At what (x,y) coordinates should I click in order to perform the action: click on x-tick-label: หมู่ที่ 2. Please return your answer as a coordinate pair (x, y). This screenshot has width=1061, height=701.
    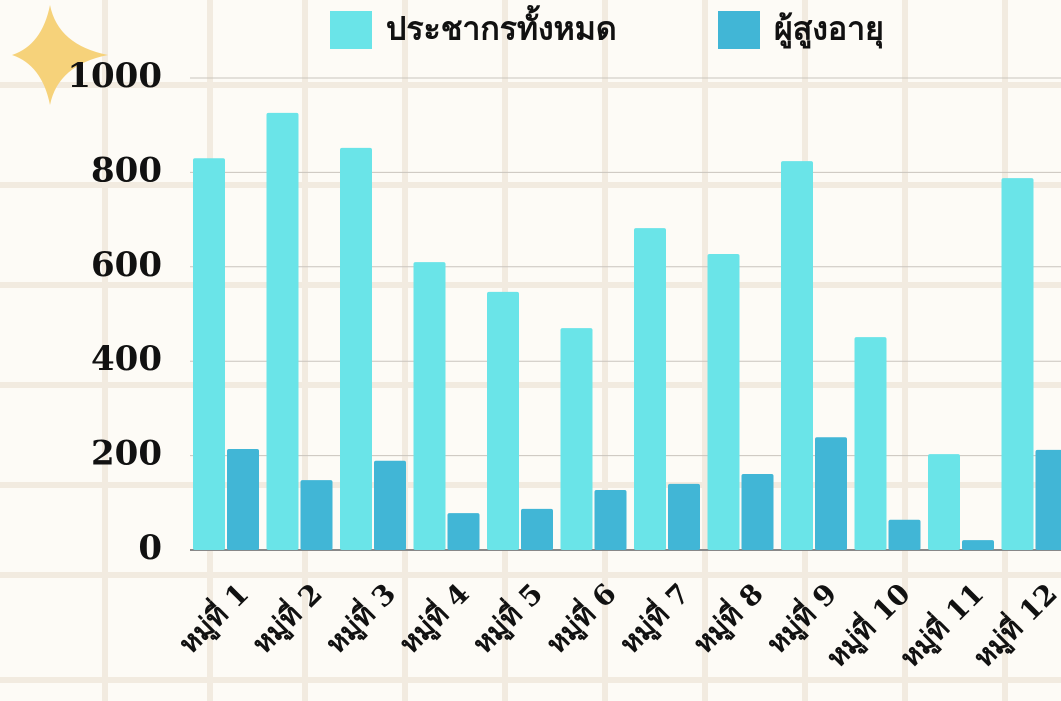
    Looking at the image, I should click on (286, 617).